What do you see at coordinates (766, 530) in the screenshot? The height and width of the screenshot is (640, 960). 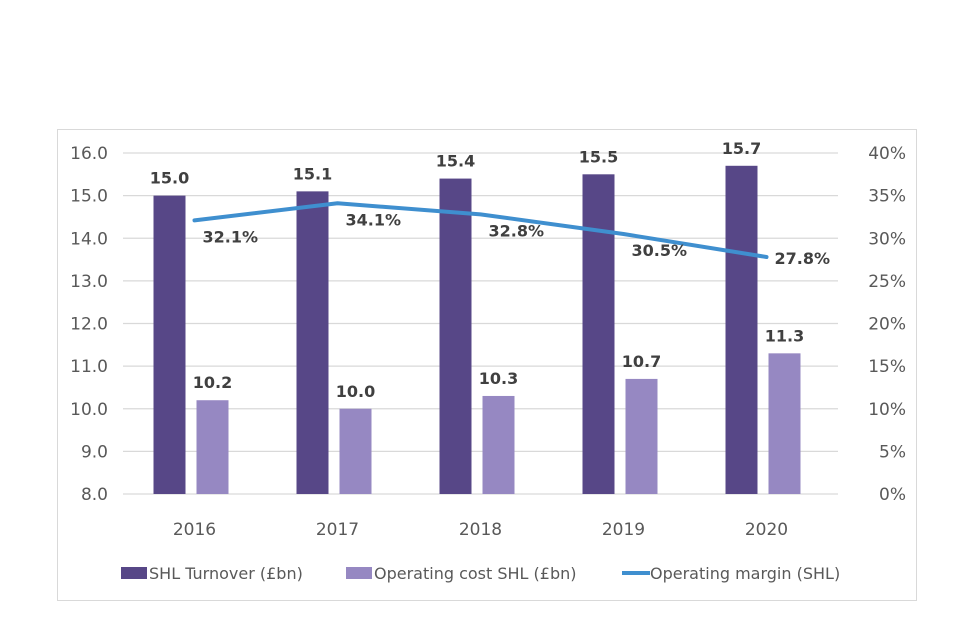 I see `x-tick-label: 2020` at bounding box center [766, 530].